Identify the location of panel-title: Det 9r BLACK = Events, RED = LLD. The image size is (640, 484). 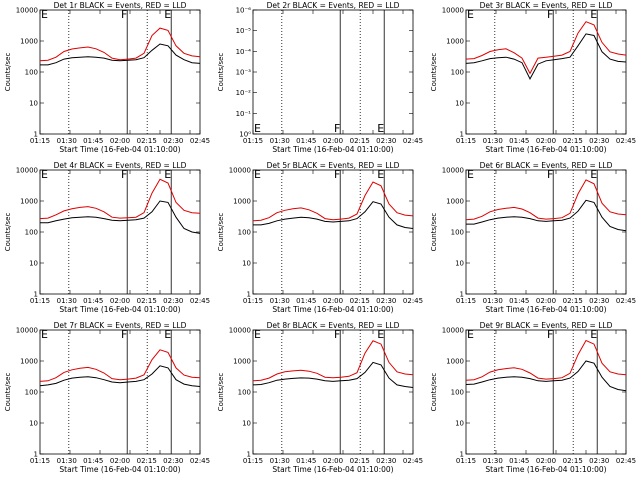
(546, 325).